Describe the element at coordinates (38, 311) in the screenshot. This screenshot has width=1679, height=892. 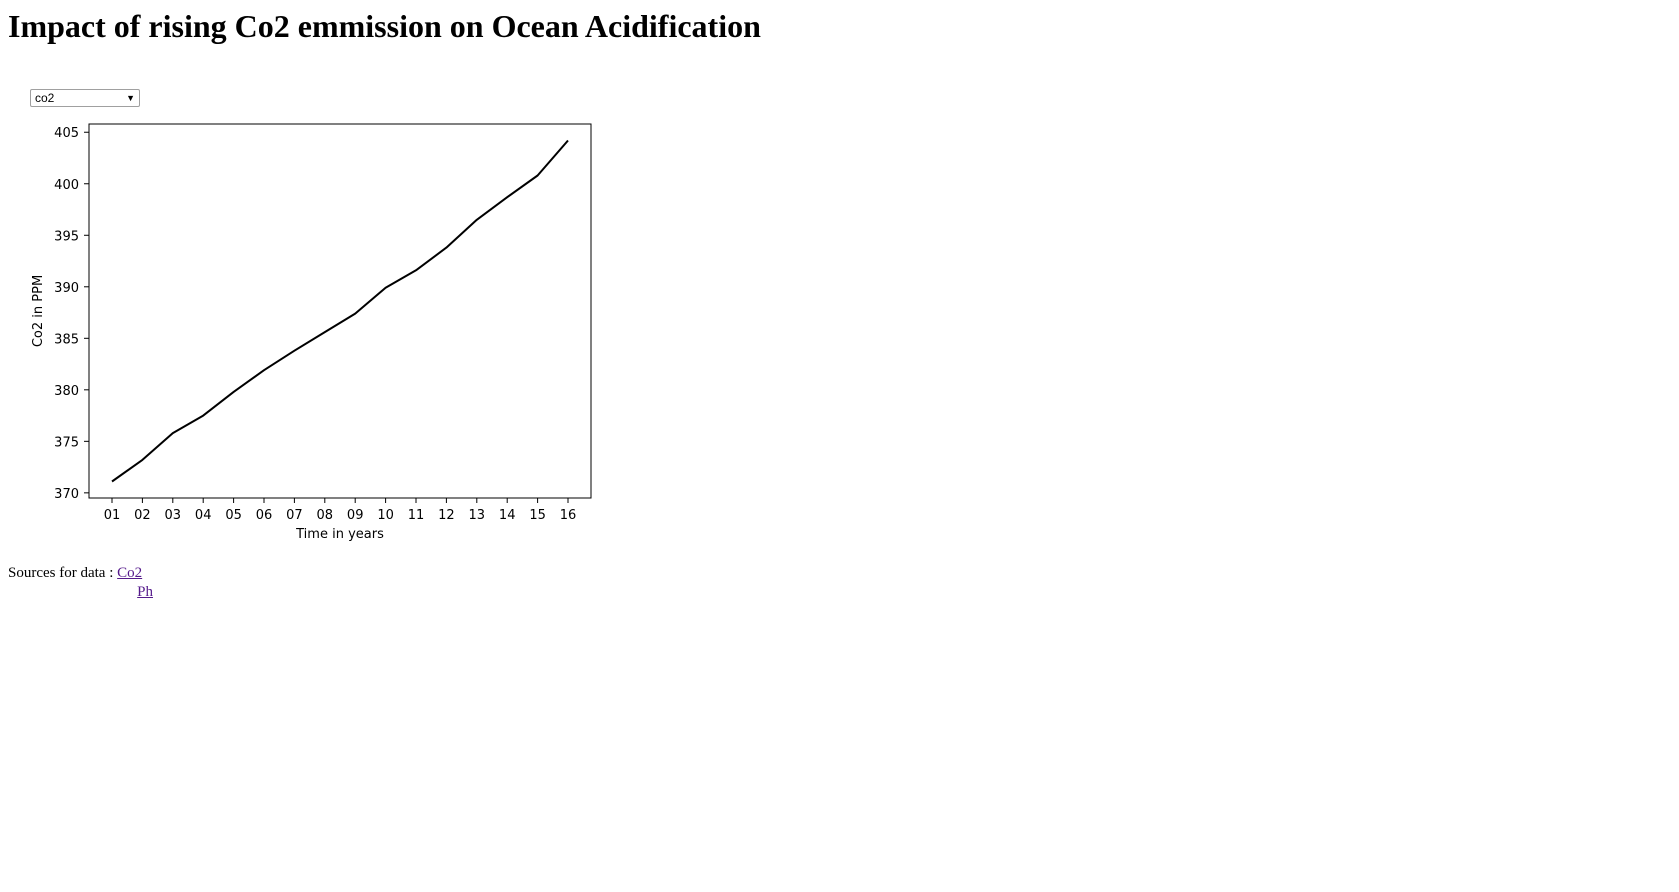
I see `y-axis-label: Co2 in PPM` at that location.